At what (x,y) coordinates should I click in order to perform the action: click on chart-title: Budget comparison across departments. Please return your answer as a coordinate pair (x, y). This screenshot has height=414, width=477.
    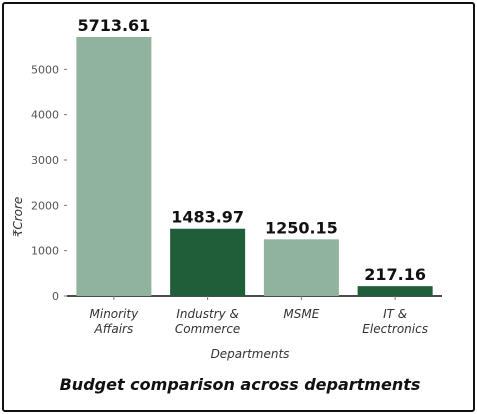
    Looking at the image, I should click on (240, 384).